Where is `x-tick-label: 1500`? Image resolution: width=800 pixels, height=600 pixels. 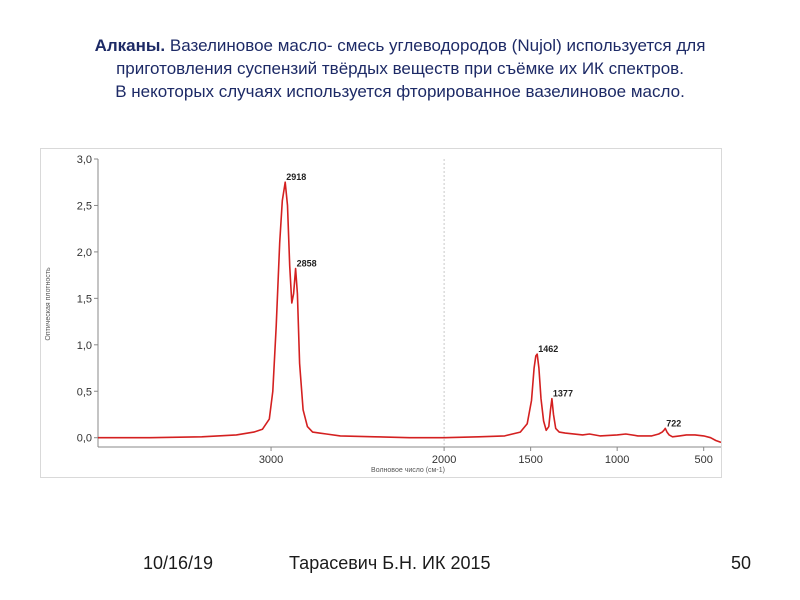
x-tick-label: 1500 is located at coordinates (530, 460).